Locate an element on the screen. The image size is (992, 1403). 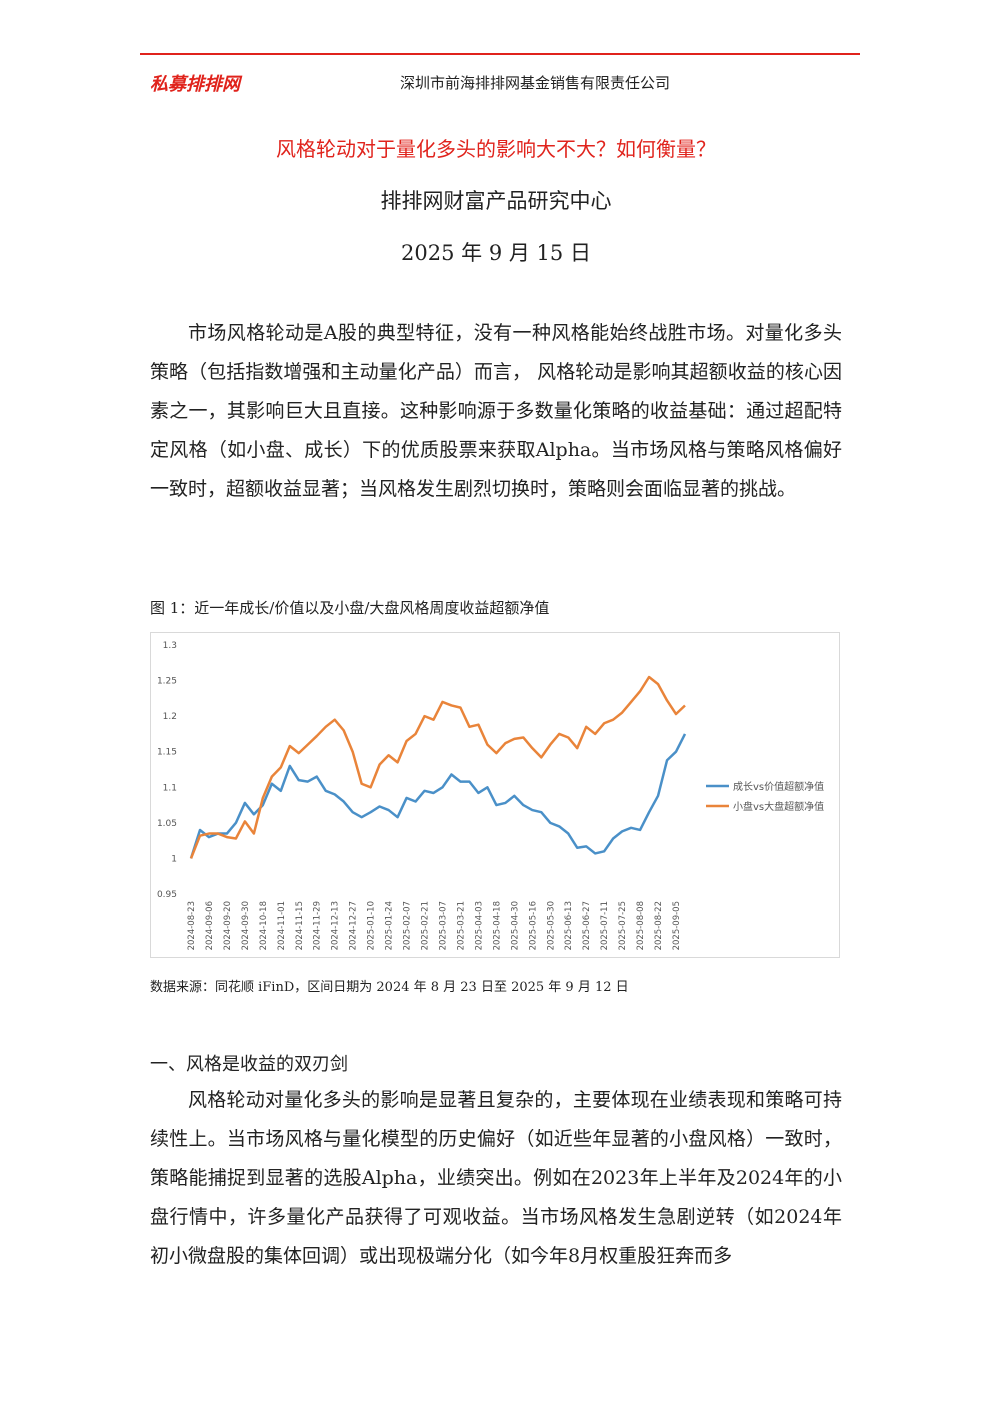
company: 深圳市前海排排网基金销售有限责任公司 is located at coordinates (535, 83).